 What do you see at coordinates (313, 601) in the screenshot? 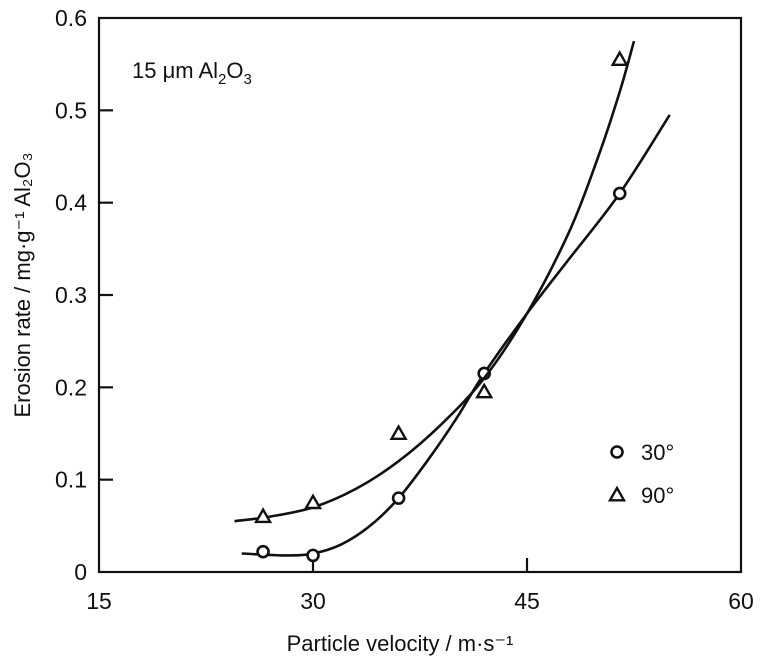
I see `x-tick-label: 30` at bounding box center [313, 601].